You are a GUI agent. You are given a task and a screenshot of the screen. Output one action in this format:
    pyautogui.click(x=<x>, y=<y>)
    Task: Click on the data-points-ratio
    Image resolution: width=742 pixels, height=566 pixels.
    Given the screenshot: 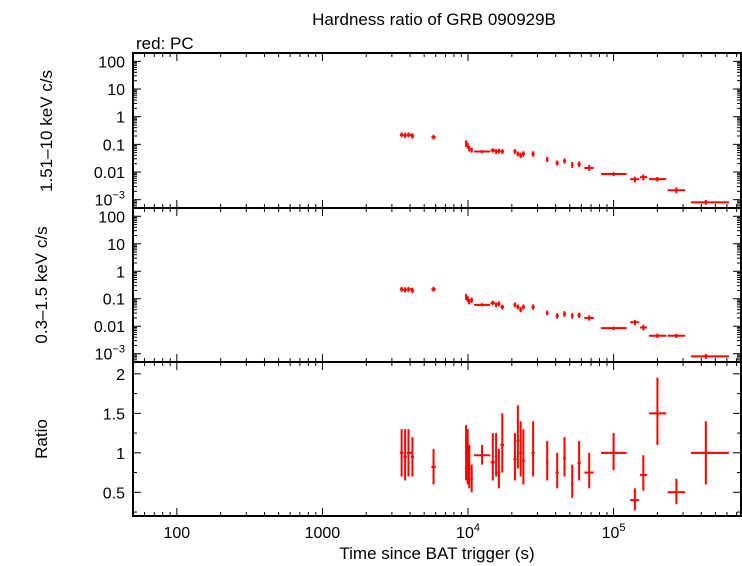 What is the action you would take?
    pyautogui.click(x=564, y=444)
    